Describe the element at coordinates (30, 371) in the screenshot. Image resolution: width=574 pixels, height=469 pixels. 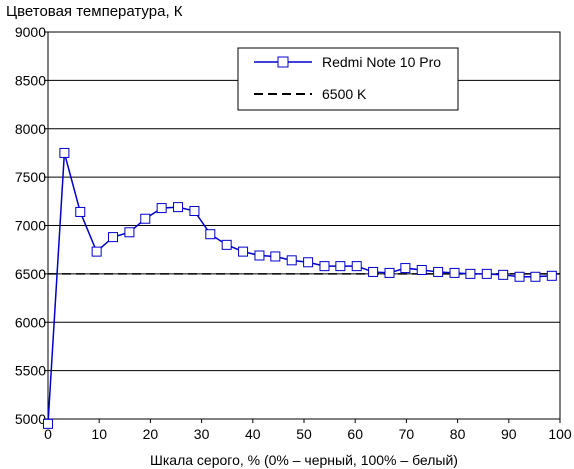
I see `y-tick-label: 5500` at that location.